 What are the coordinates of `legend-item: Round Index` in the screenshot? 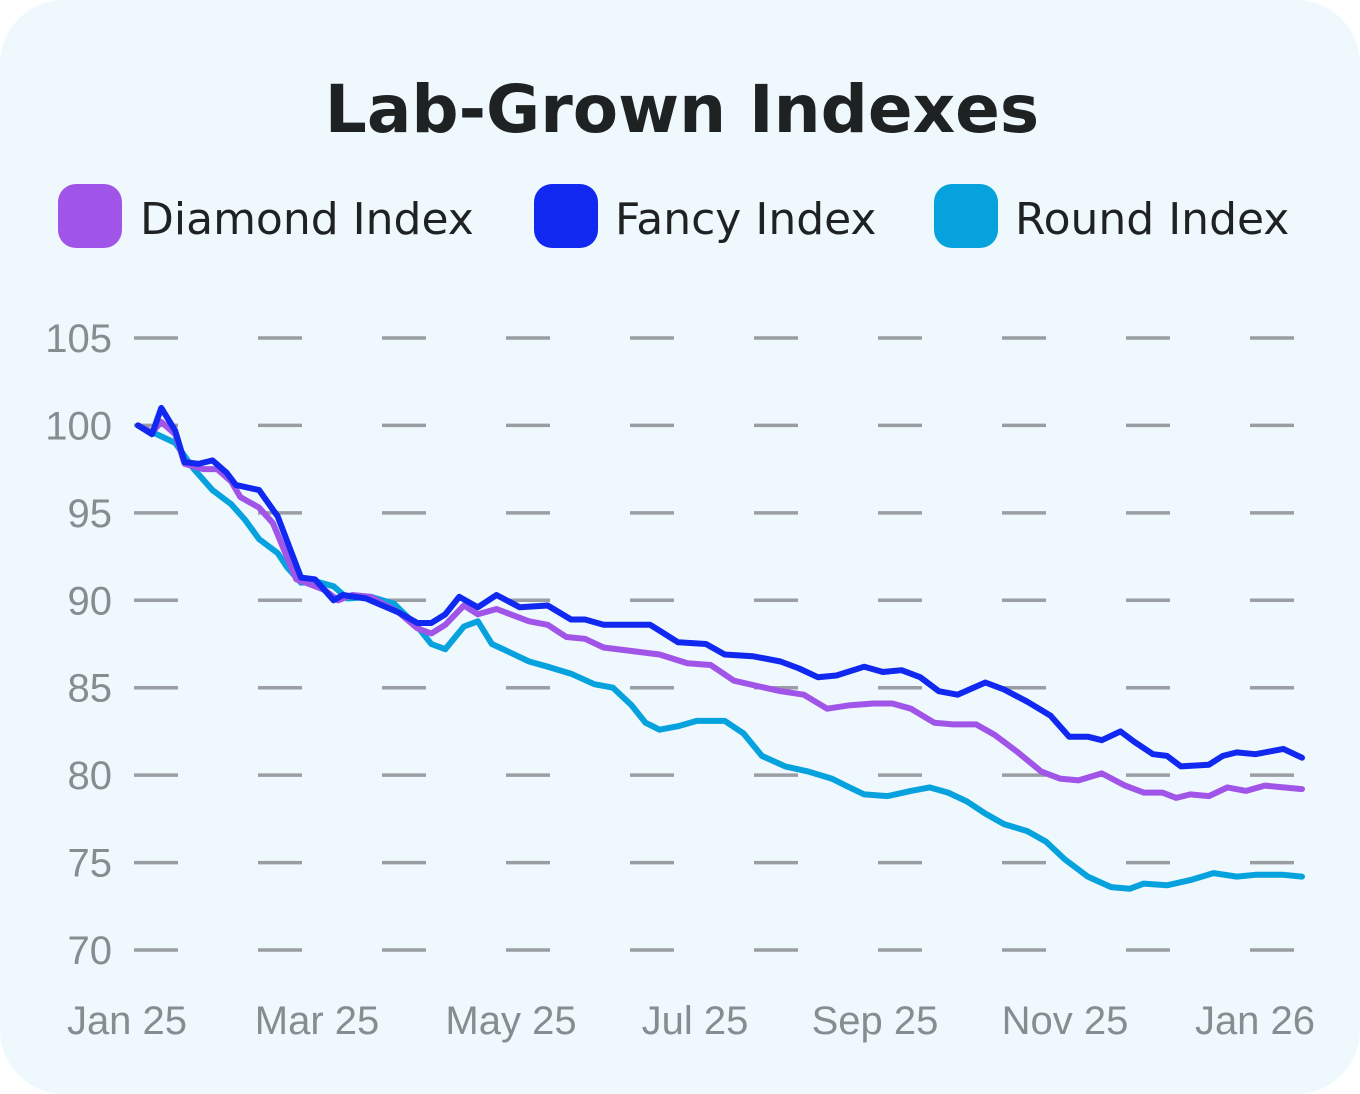 It's located at (1111, 216).